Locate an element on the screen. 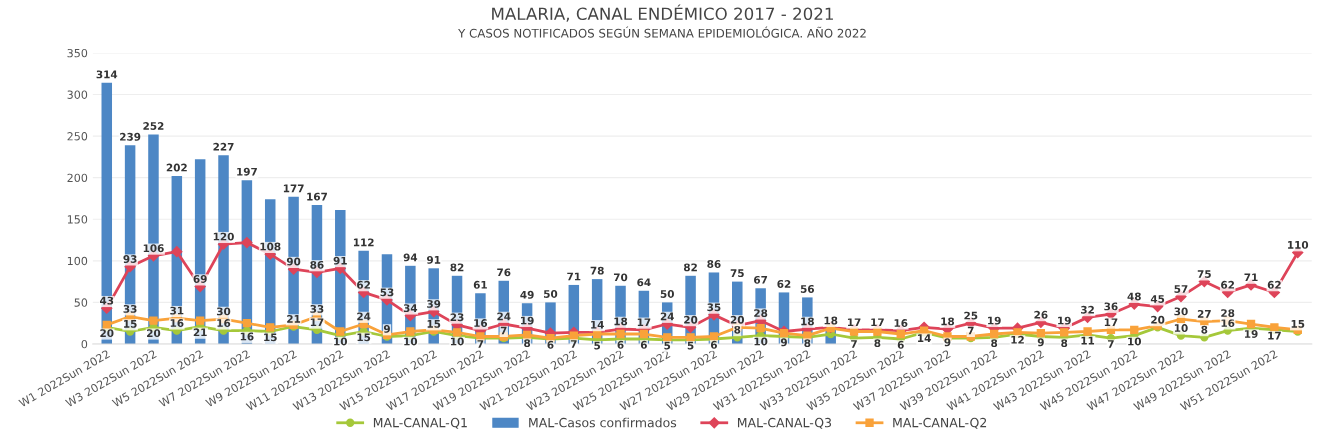 Image resolution: width=1325 pixels, height=441 pixels. data-label: 48 is located at coordinates (1134, 296).